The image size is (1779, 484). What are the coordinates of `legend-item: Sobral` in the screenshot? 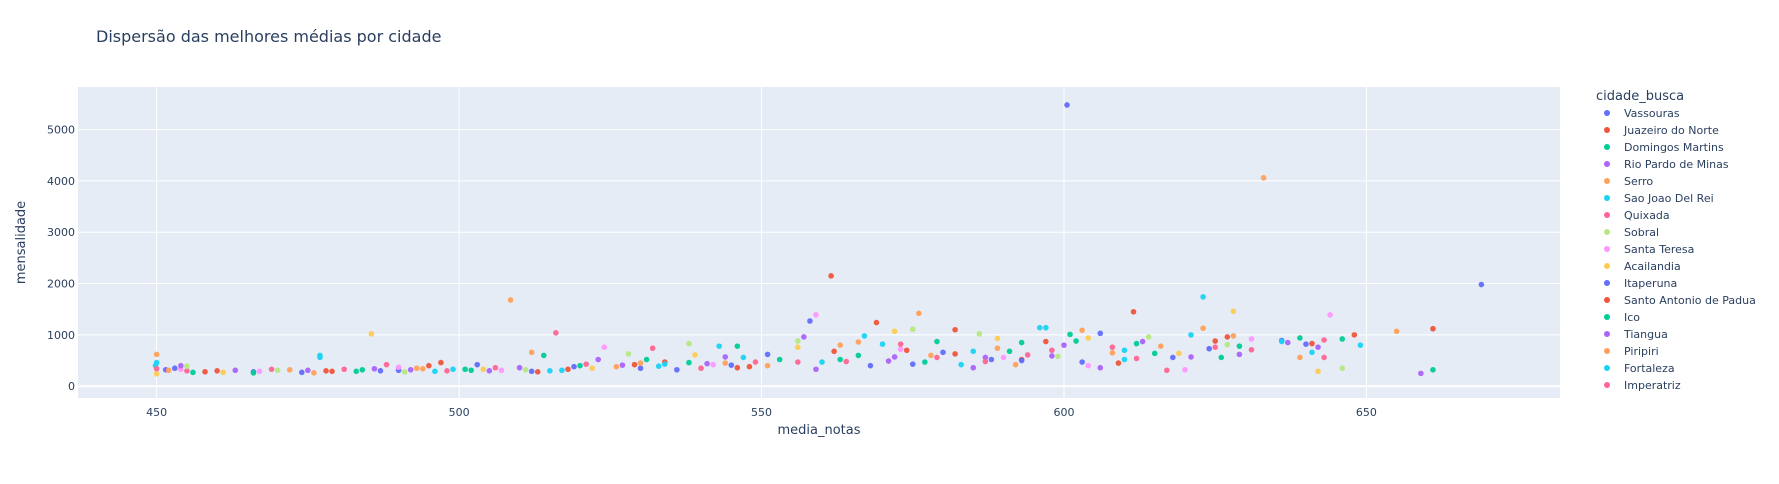 It's located at (1631, 232).